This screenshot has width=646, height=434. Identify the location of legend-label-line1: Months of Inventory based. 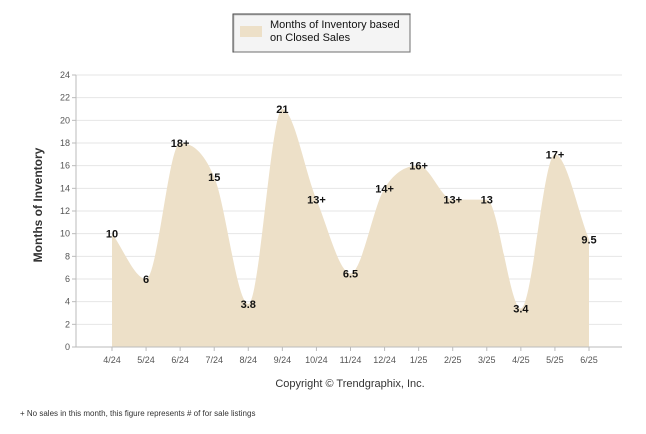
(335, 25).